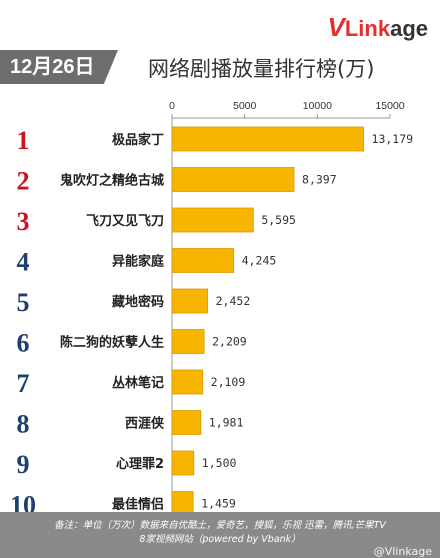  I want to click on category-label: 鬼吹灯之精绝古城, so click(112, 181).